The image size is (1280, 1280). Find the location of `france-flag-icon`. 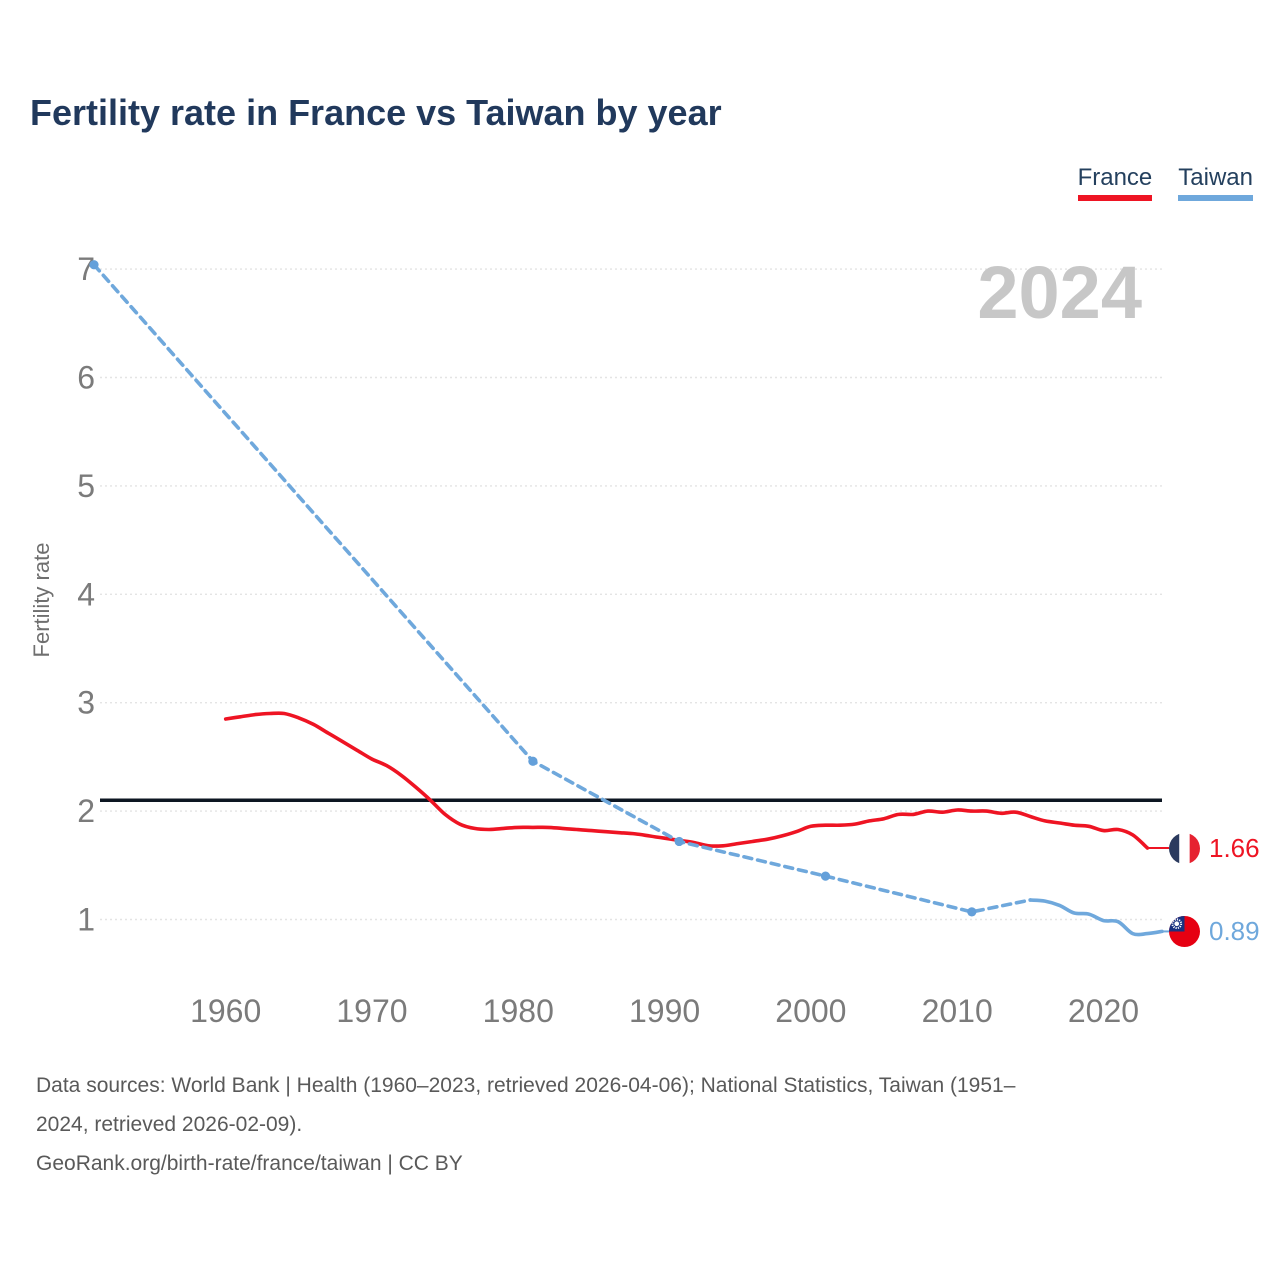

france-flag-icon is located at coordinates (1184, 848).